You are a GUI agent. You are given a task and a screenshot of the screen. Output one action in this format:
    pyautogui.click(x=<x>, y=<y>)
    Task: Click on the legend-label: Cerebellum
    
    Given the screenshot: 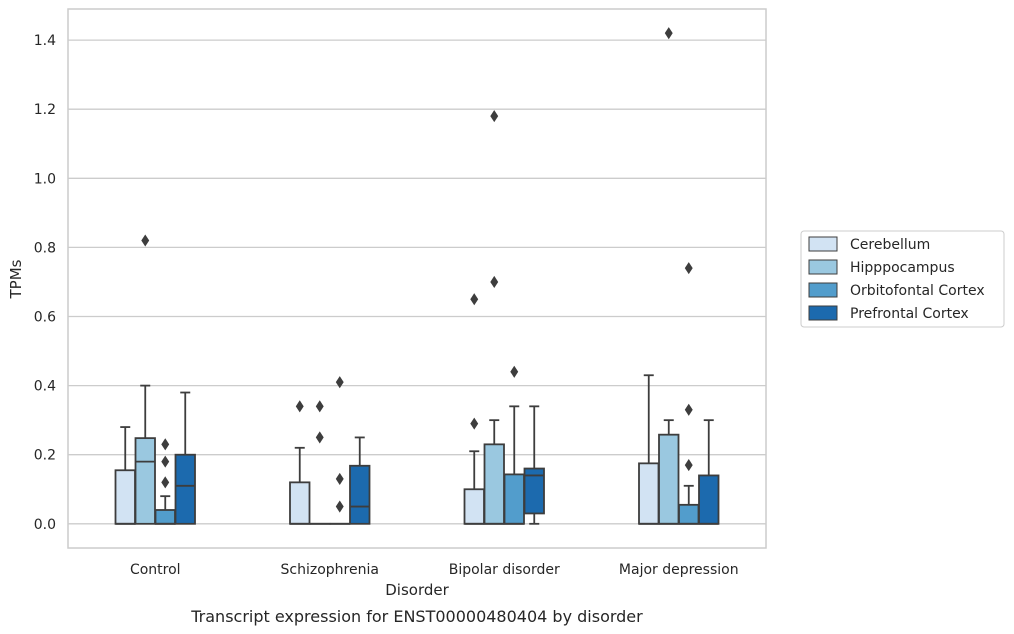 What is the action you would take?
    pyautogui.click(x=890, y=245)
    